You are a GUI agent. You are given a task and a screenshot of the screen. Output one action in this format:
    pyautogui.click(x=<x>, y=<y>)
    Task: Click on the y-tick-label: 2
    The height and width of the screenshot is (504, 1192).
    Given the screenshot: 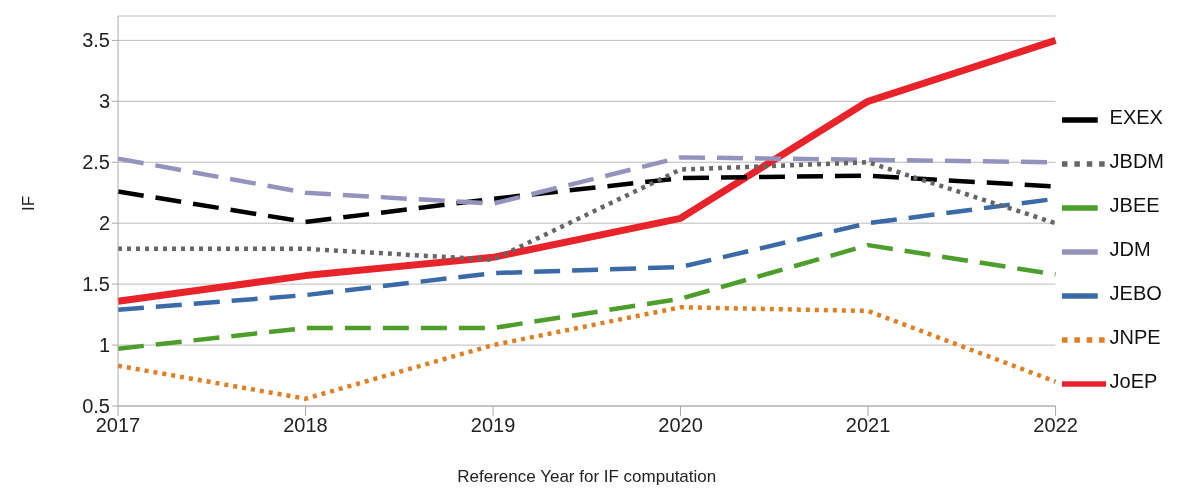 What is the action you would take?
    pyautogui.click(x=104, y=223)
    